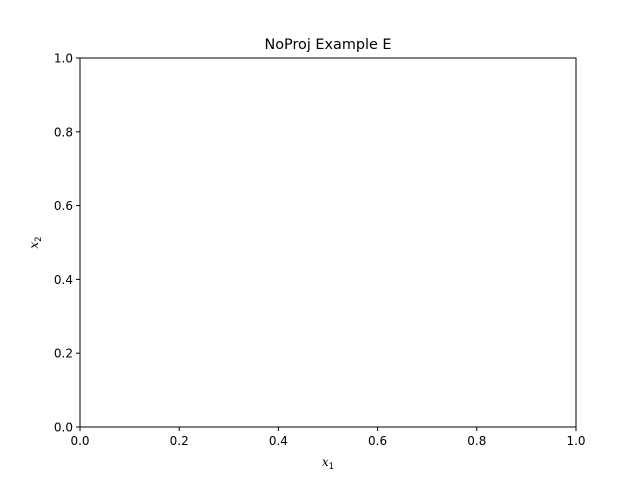  Describe the element at coordinates (63, 132) in the screenshot. I see `y-tick-label: 0.8` at that location.